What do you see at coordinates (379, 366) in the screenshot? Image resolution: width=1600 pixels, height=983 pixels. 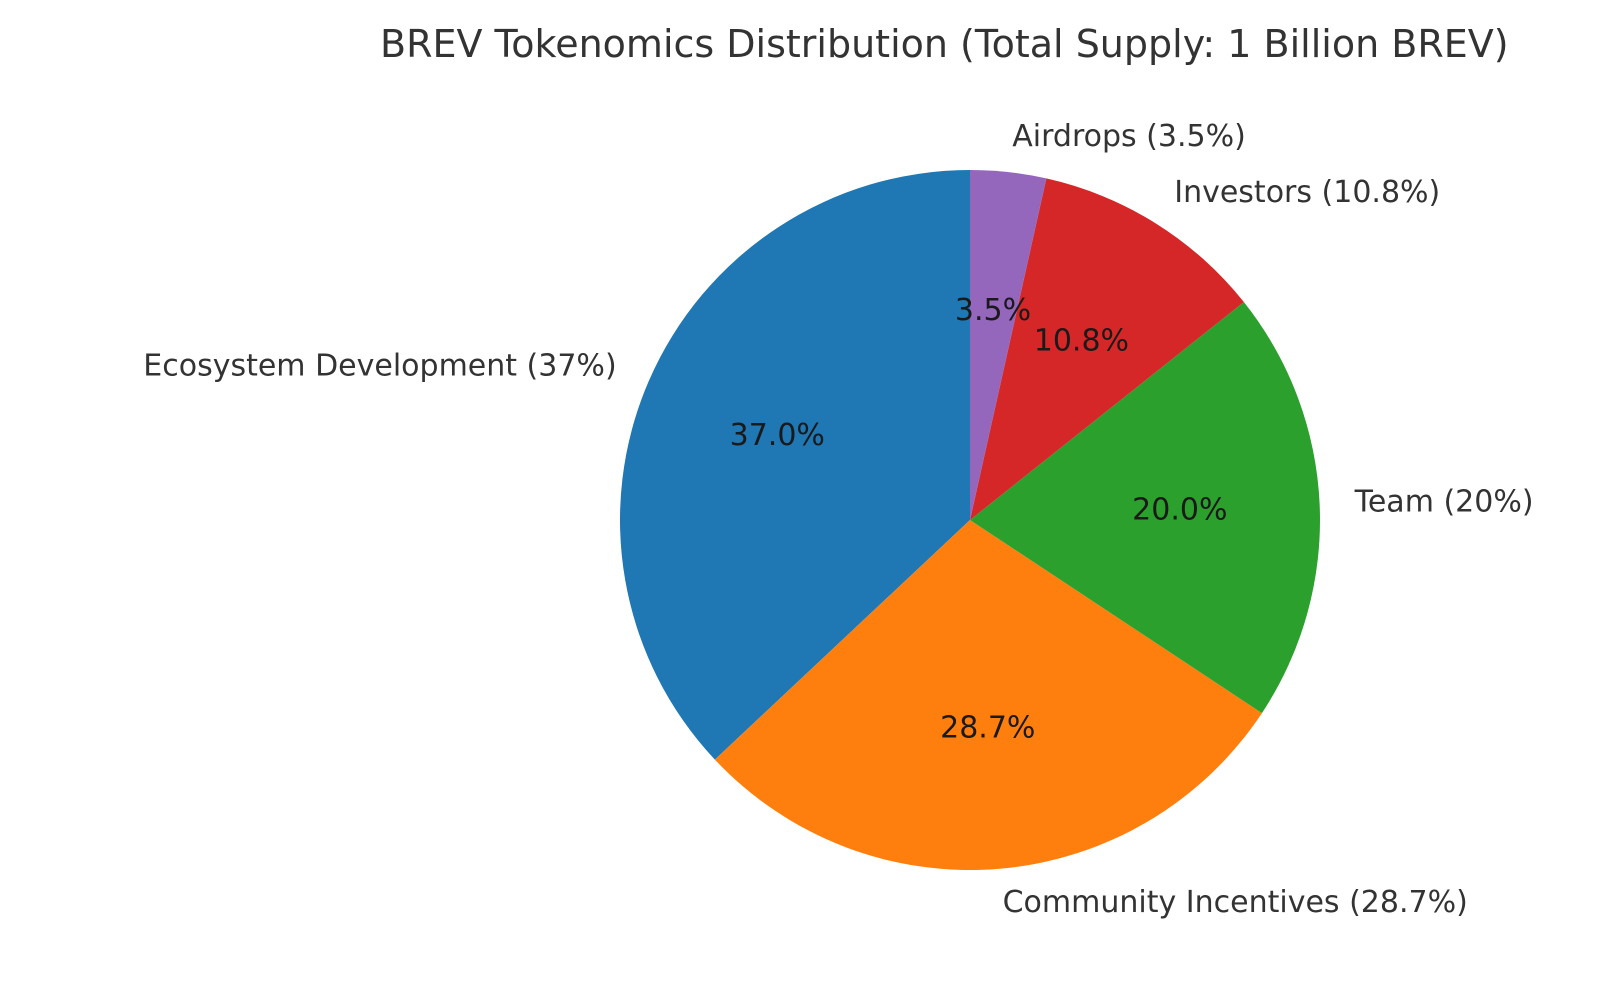 I see `slice-label-ecosystem-development: Ecosystem Development (37%)` at bounding box center [379, 366].